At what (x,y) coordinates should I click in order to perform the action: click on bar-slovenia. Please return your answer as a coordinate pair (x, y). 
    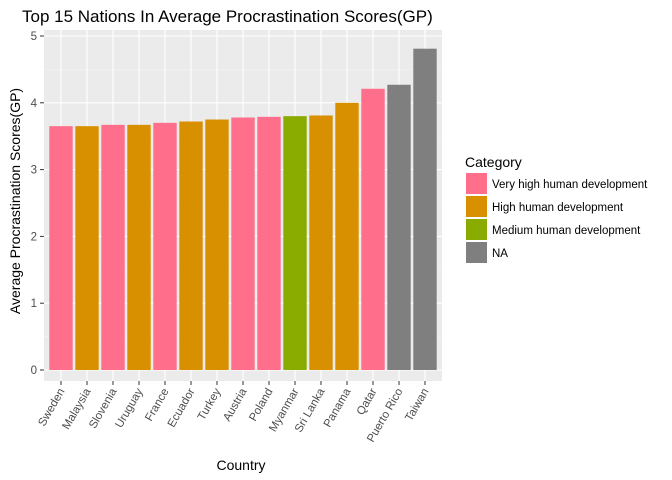
    Looking at the image, I should click on (113, 247).